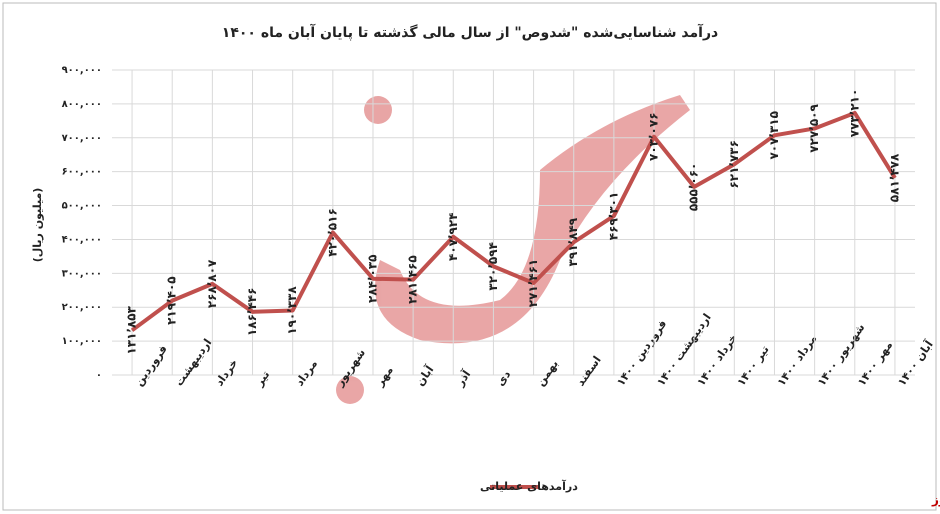  What do you see at coordinates (935, 500) in the screenshot?
I see `source: بورس نیوز` at bounding box center [935, 500].